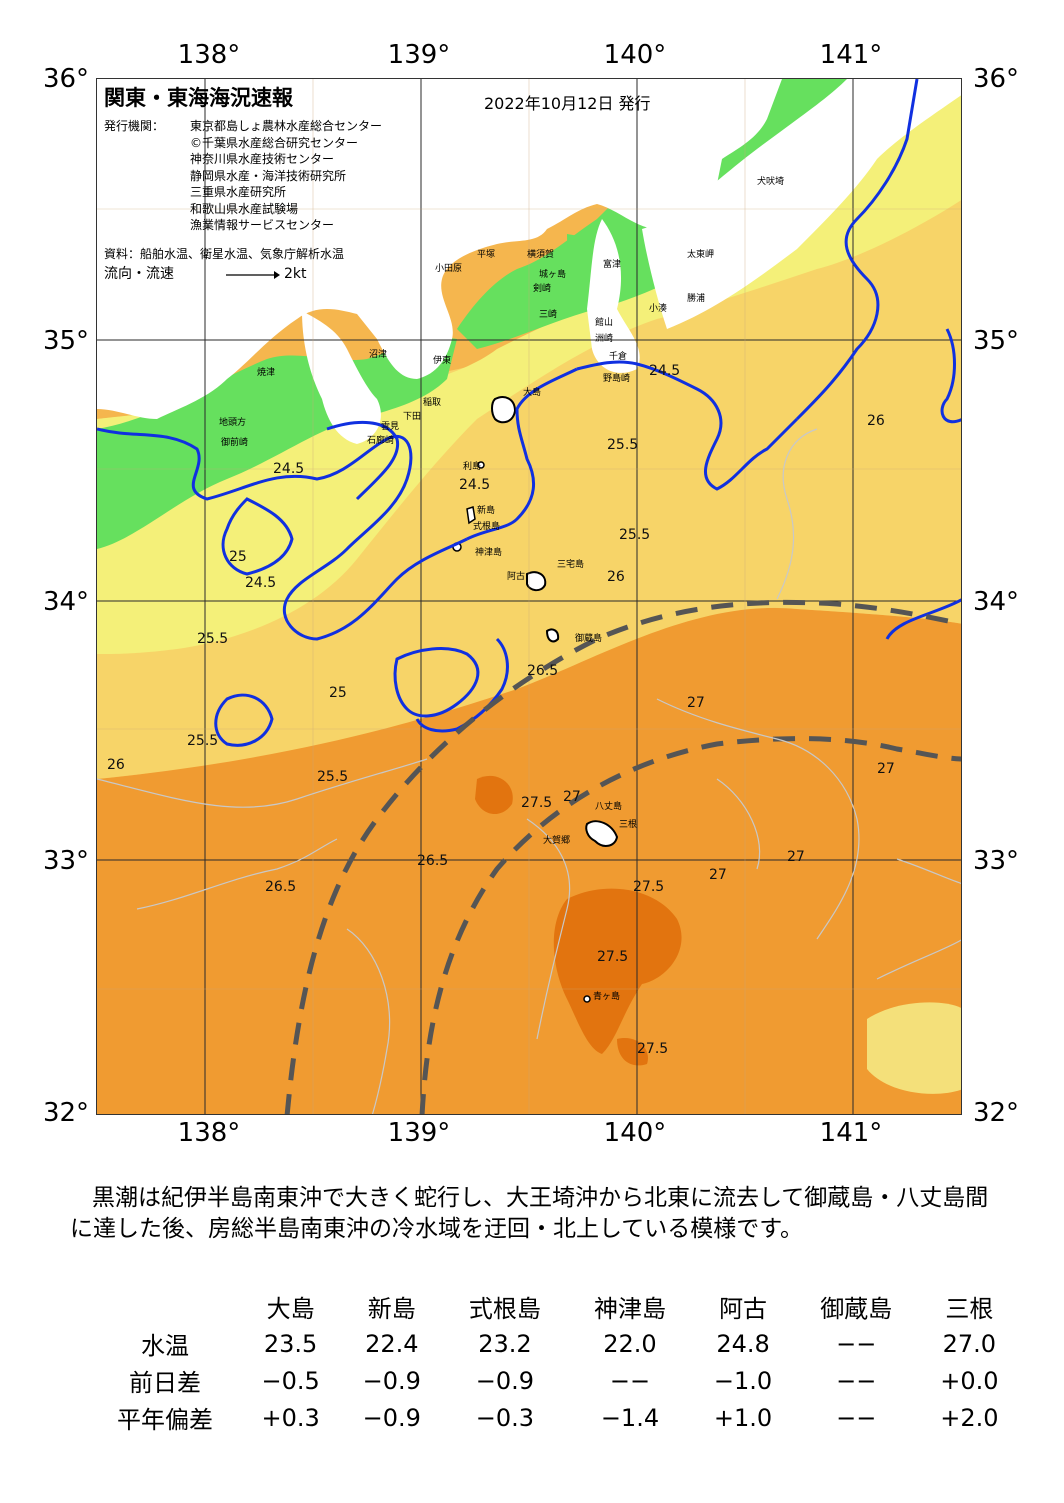 Image resolution: width=1064 pixels, height=1503 pixels. What do you see at coordinates (266, 373) in the screenshot?
I see `place-yaizu: 焼津` at bounding box center [266, 373].